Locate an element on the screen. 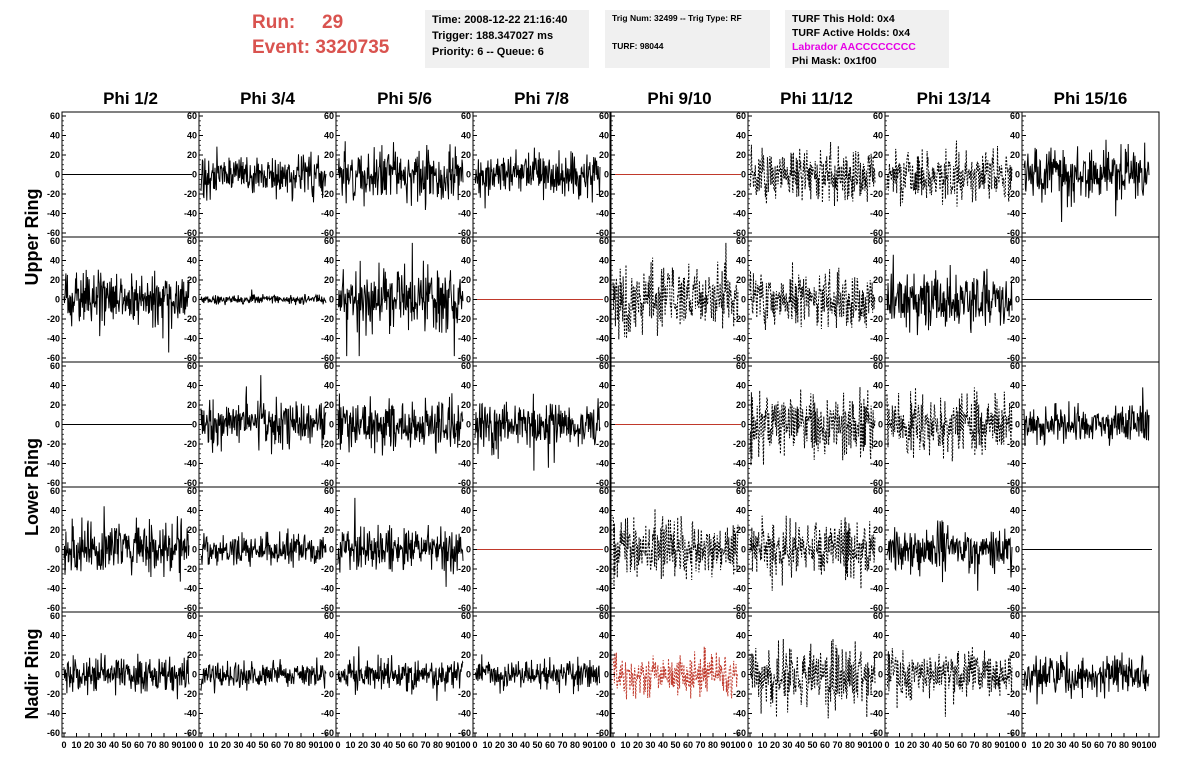  column-title: Phi 9/10 is located at coordinates (679, 98).